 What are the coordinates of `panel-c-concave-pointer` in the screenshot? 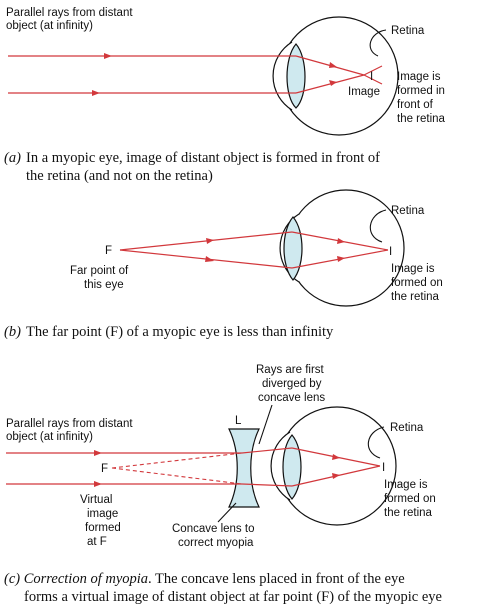 It's located at (227, 512).